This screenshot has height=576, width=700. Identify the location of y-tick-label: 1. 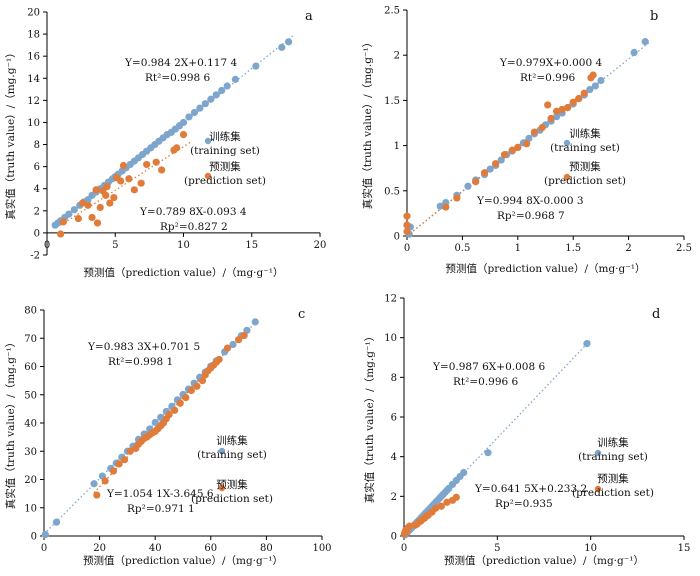
(397, 146).